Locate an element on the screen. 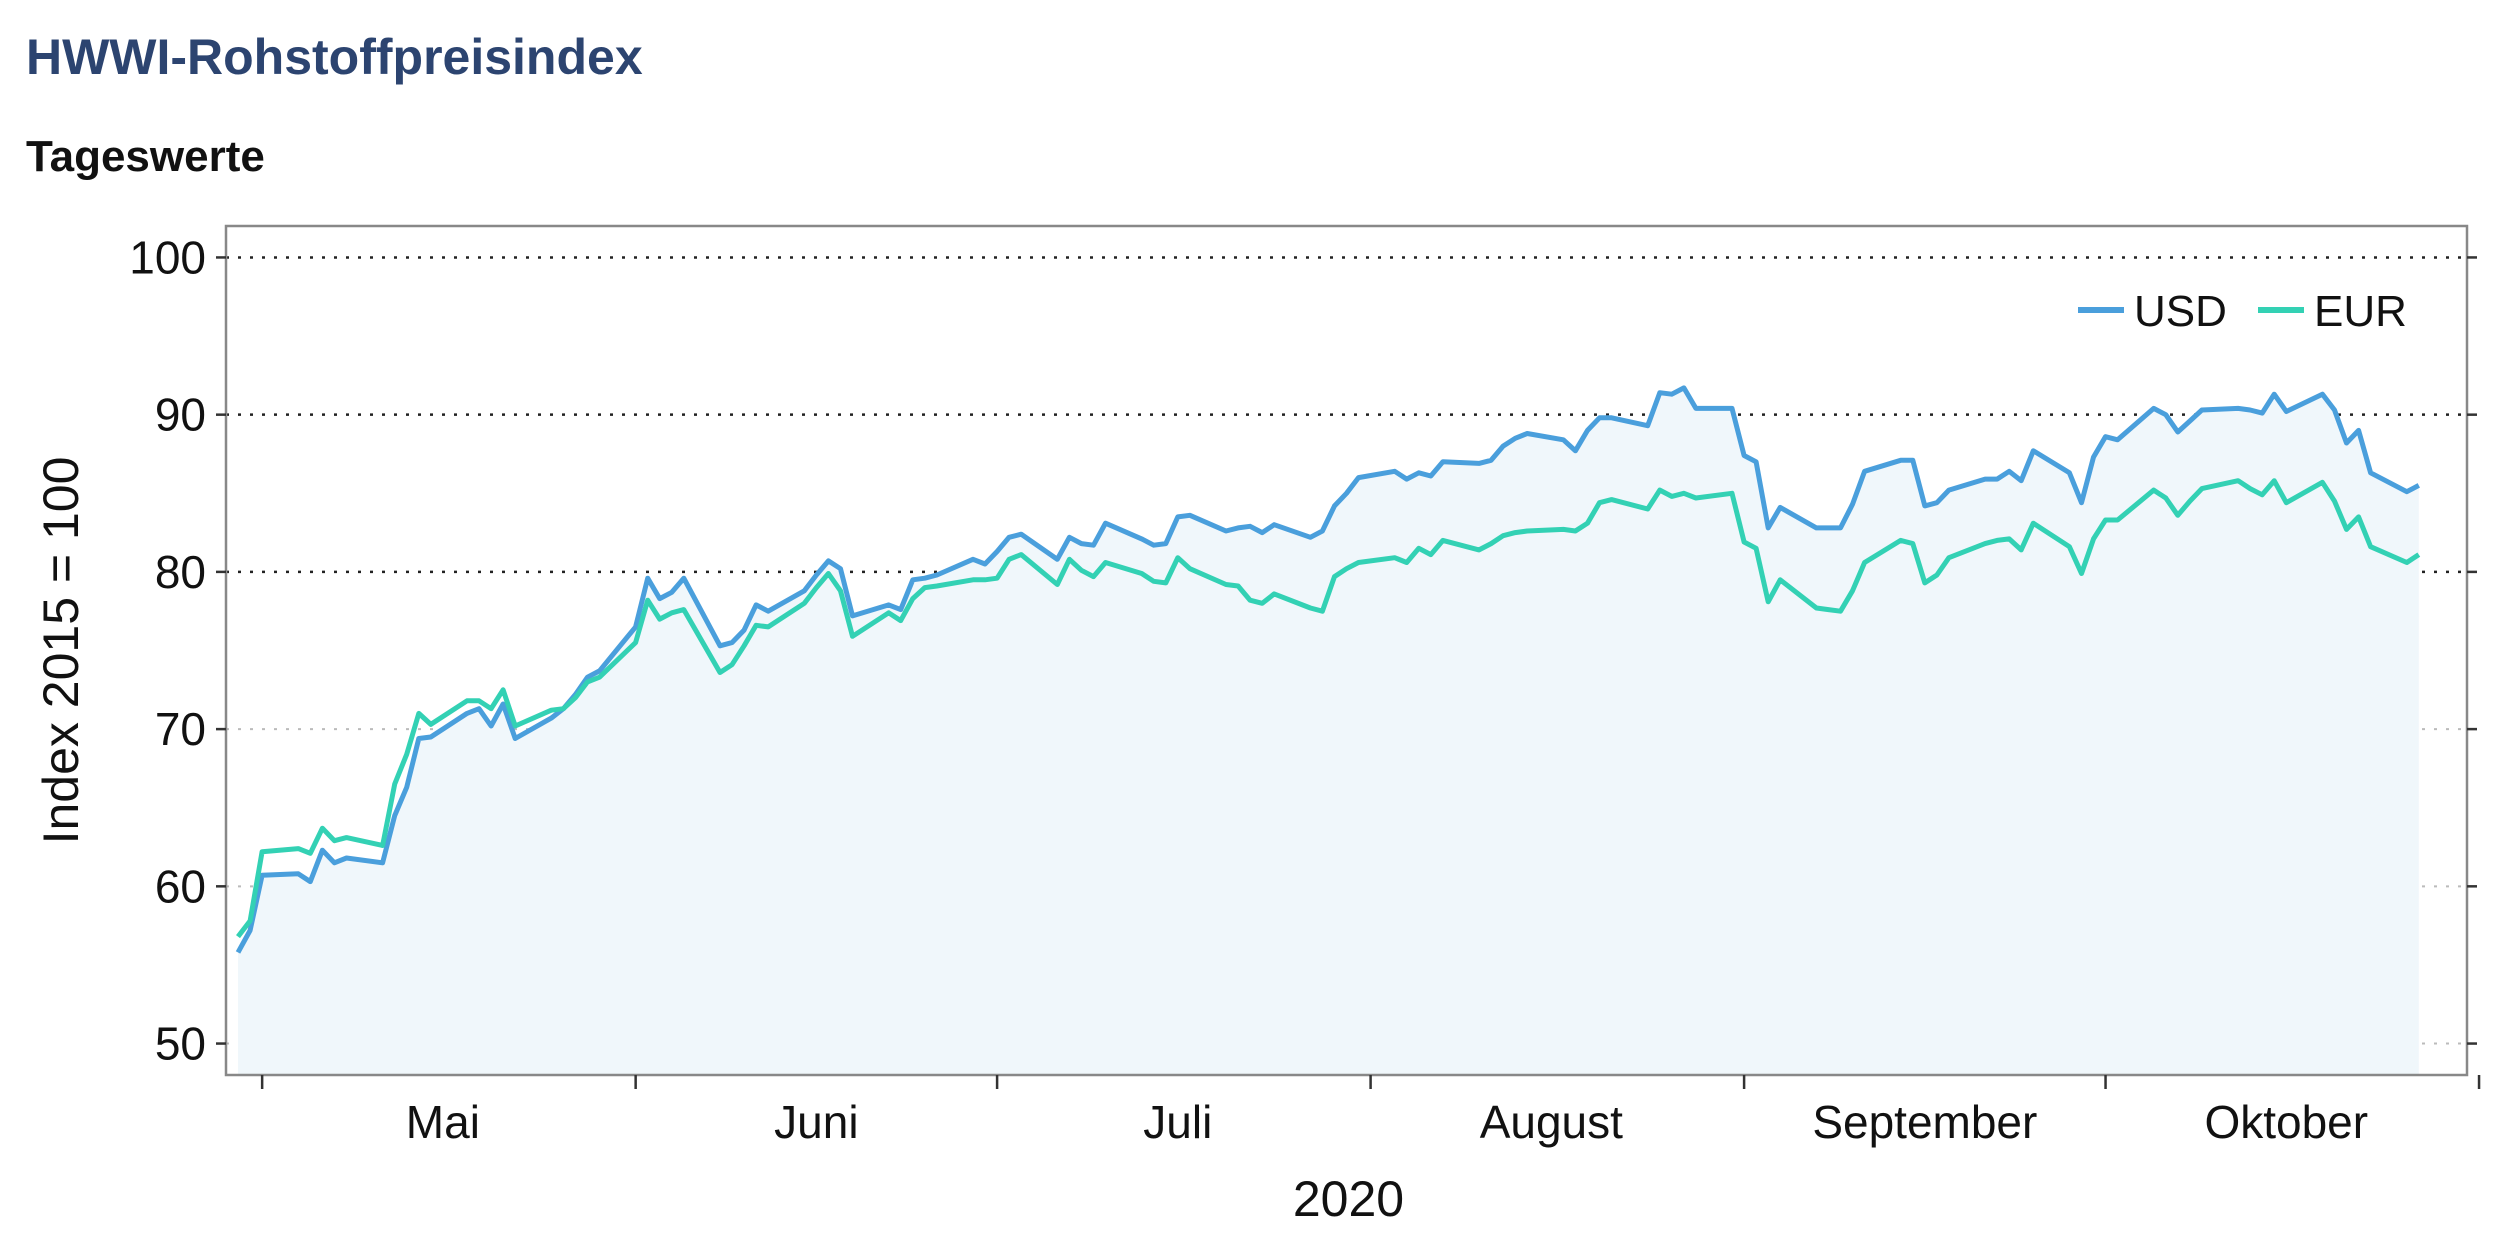  x-axis-title: 2020 is located at coordinates (1348, 1199).